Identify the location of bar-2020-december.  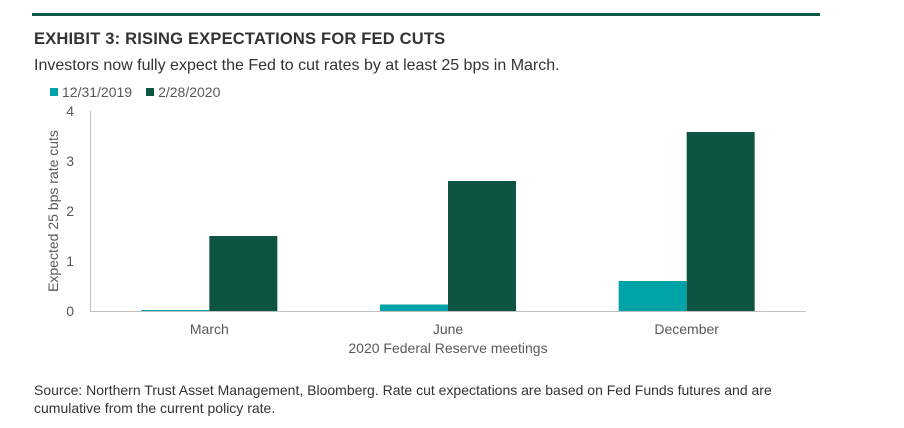
(720, 221).